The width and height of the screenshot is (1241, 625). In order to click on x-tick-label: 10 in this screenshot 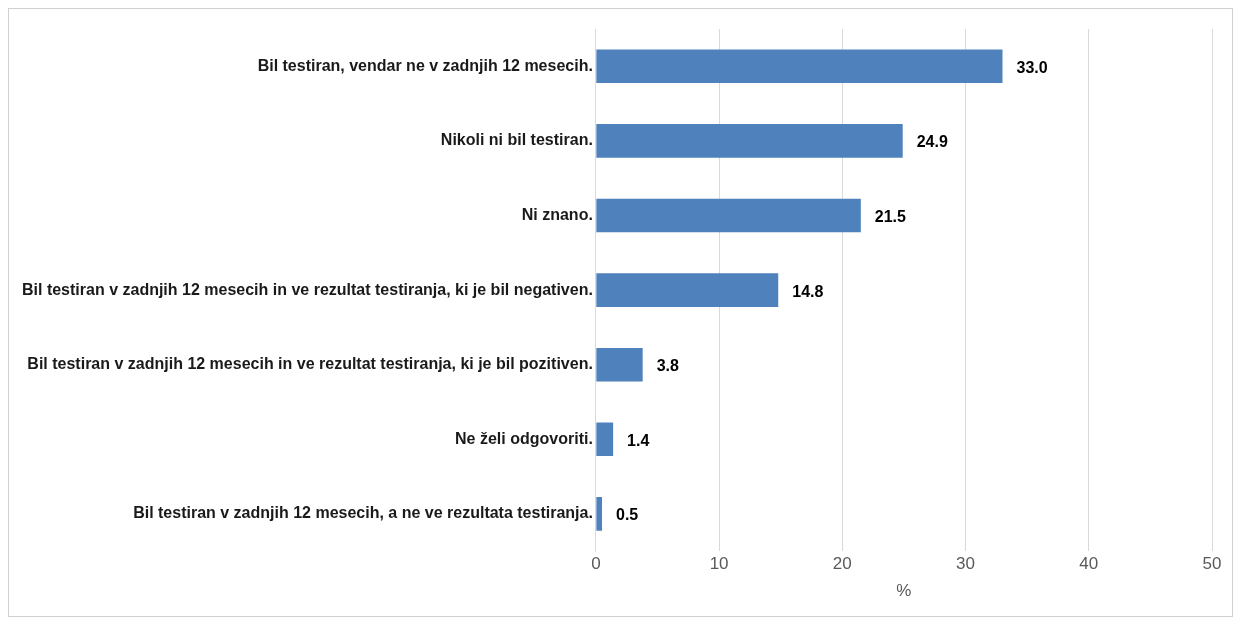, I will do `click(719, 564)`.